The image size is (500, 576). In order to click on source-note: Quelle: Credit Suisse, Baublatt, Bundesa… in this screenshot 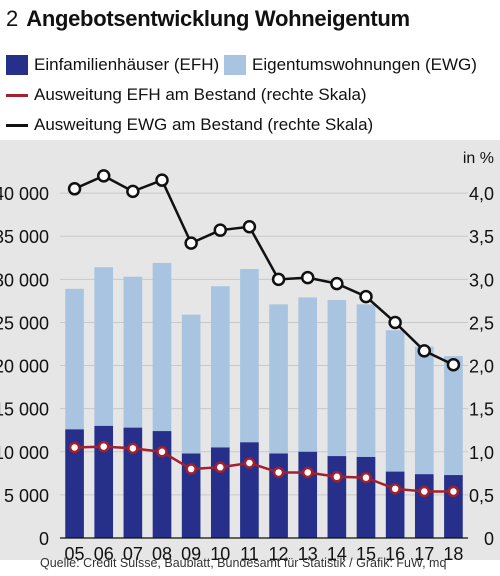, I will do `click(243, 563)`.